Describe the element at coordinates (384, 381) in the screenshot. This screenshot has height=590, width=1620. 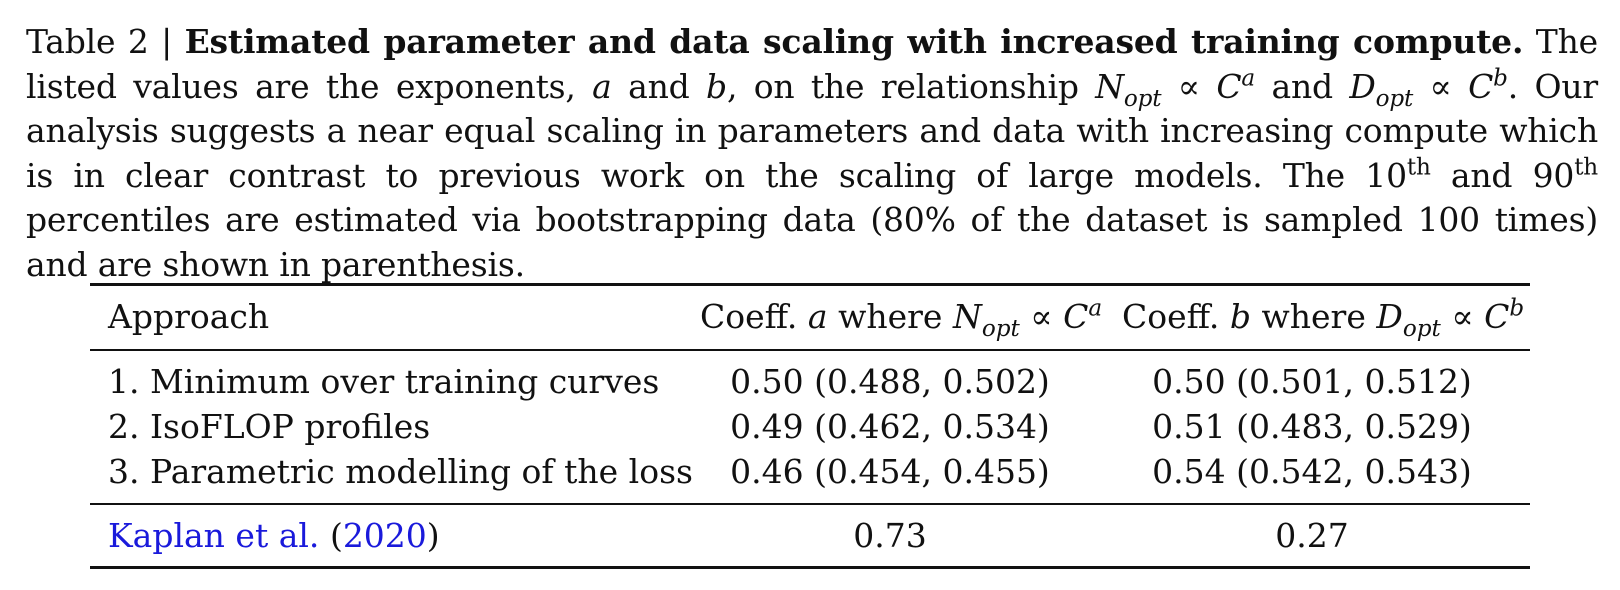
I see `row-approach: 1. Minimum over training curves` at that location.